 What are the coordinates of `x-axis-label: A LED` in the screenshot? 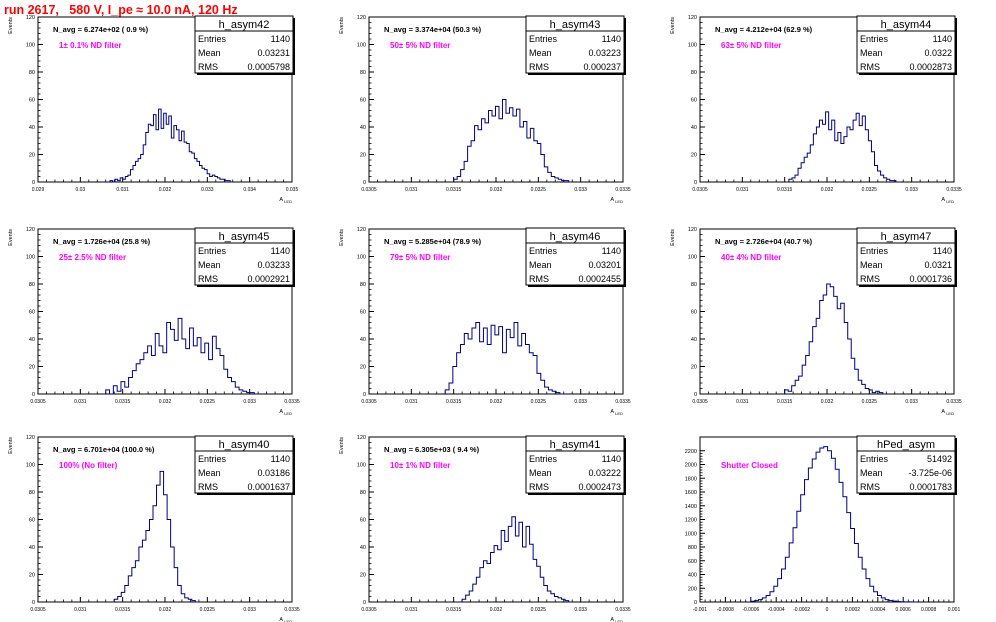 It's located at (285, 412).